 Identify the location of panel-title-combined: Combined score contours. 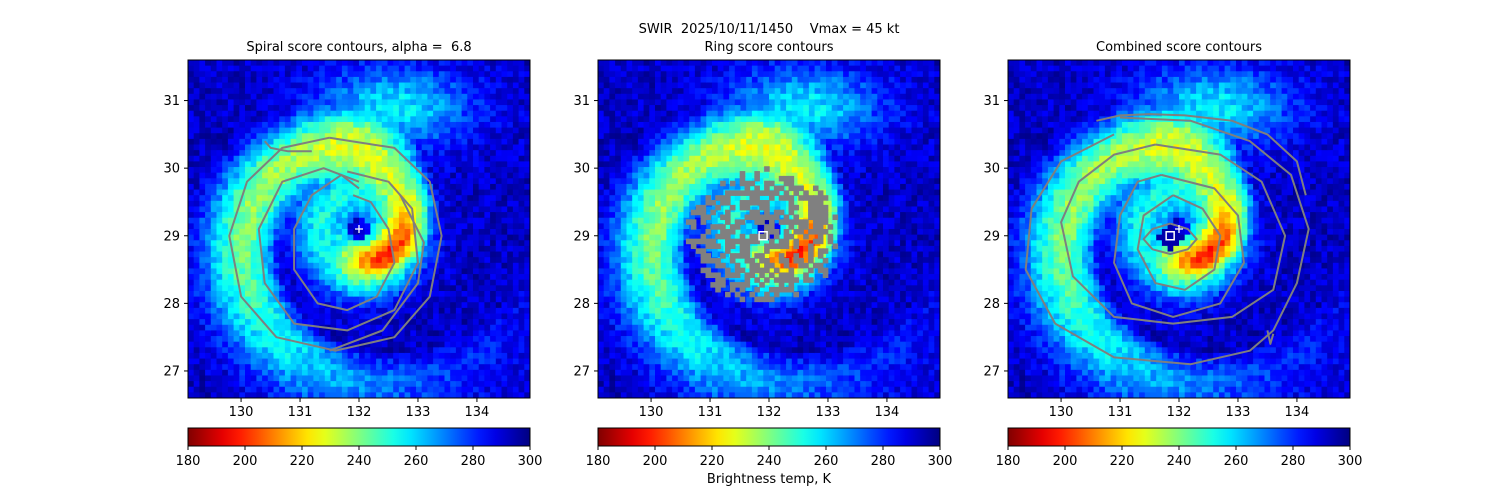
(1179, 47).